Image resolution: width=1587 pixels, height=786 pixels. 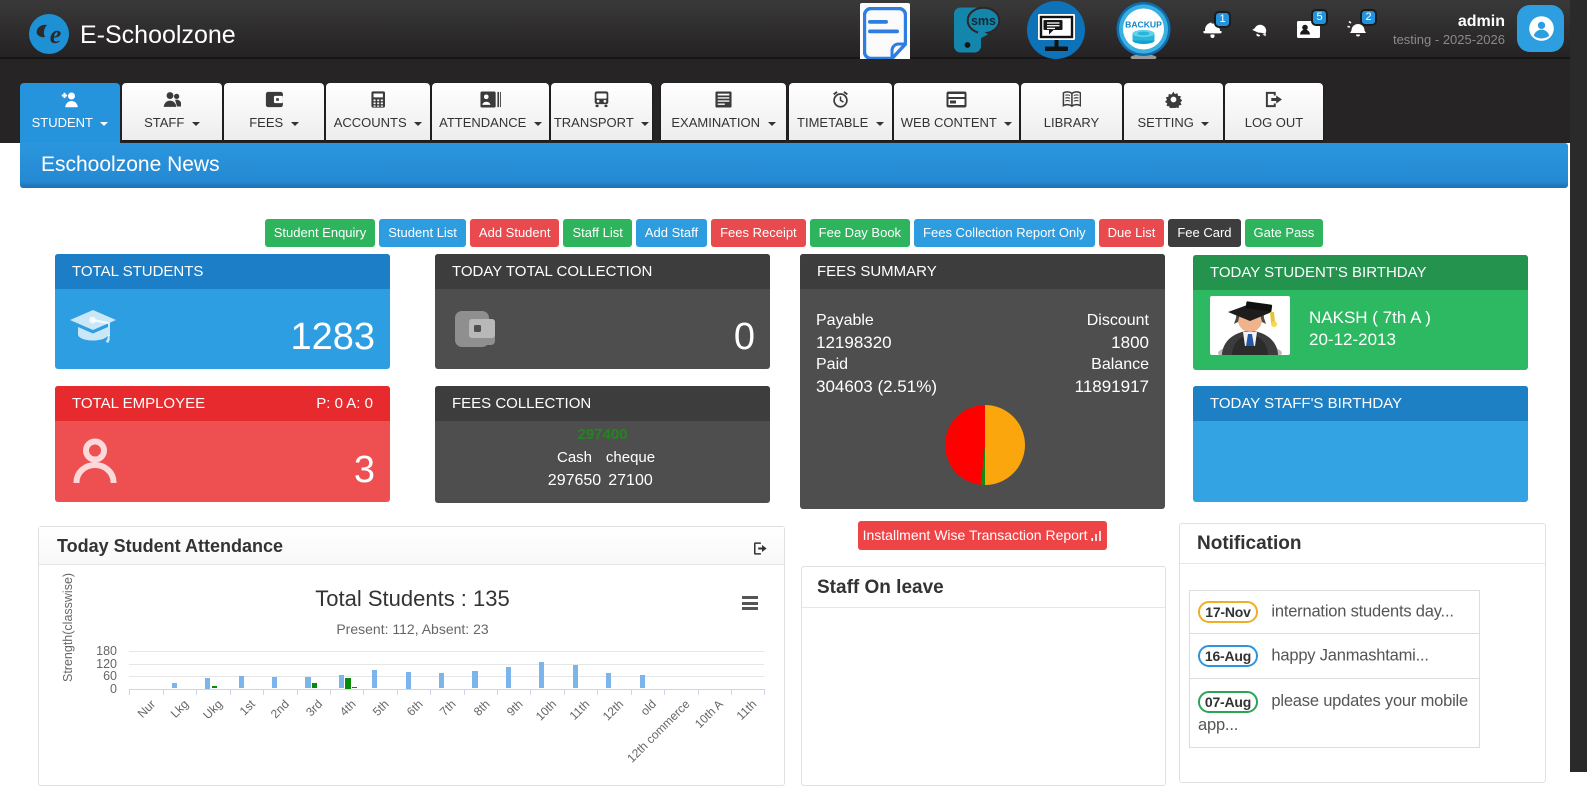 I want to click on svg-text: sms, so click(x=983, y=21).